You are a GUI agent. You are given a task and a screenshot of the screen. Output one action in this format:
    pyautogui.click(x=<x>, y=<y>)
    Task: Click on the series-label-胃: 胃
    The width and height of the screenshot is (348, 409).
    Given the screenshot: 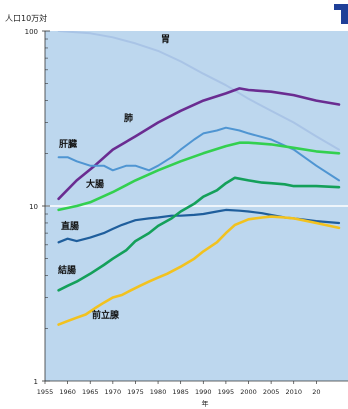 What is the action you would take?
    pyautogui.click(x=165, y=39)
    